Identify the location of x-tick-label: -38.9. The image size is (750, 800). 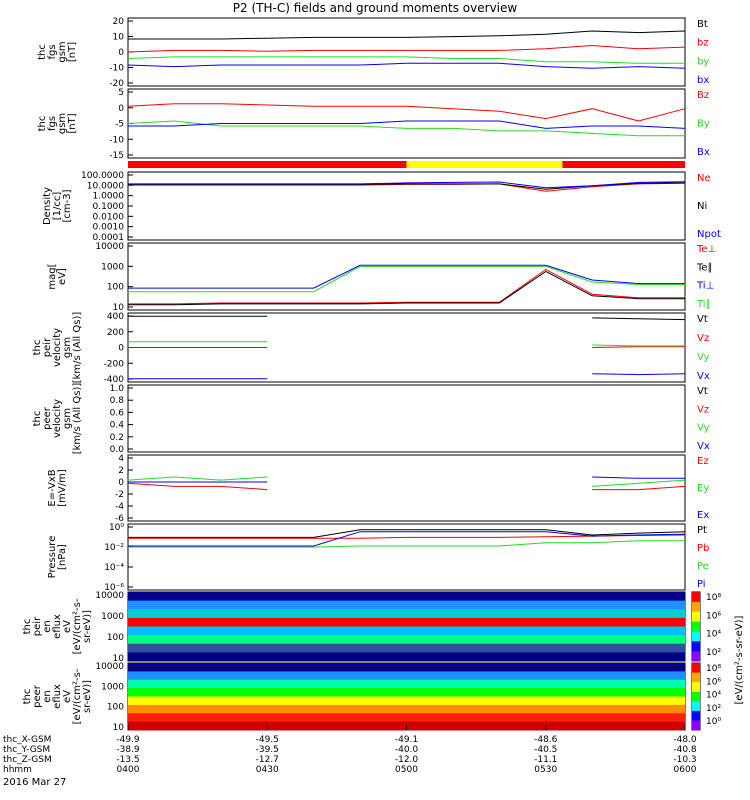
(128, 750).